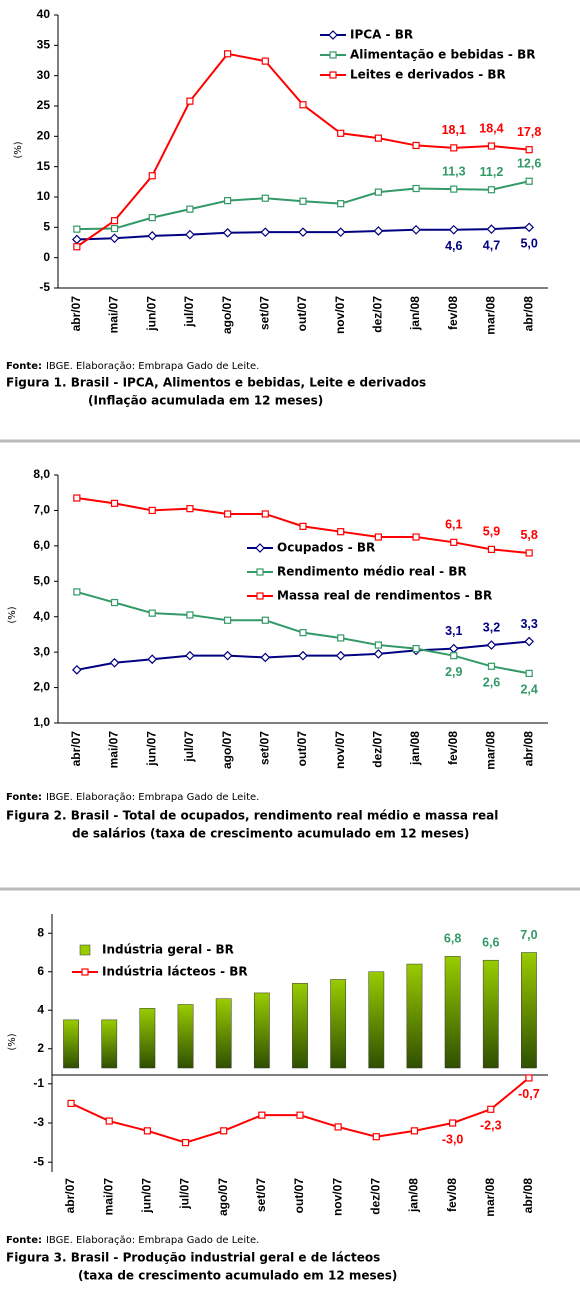  Describe the element at coordinates (41, 687) in the screenshot. I see `y-tick-label: 2,0` at that location.